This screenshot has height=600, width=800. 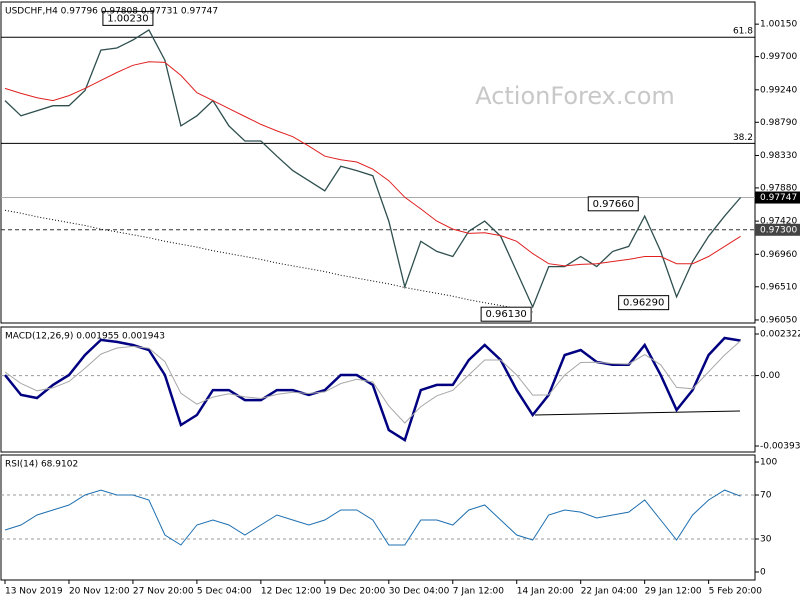 I want to click on y-tick-label: 0.97880, so click(x=778, y=188).